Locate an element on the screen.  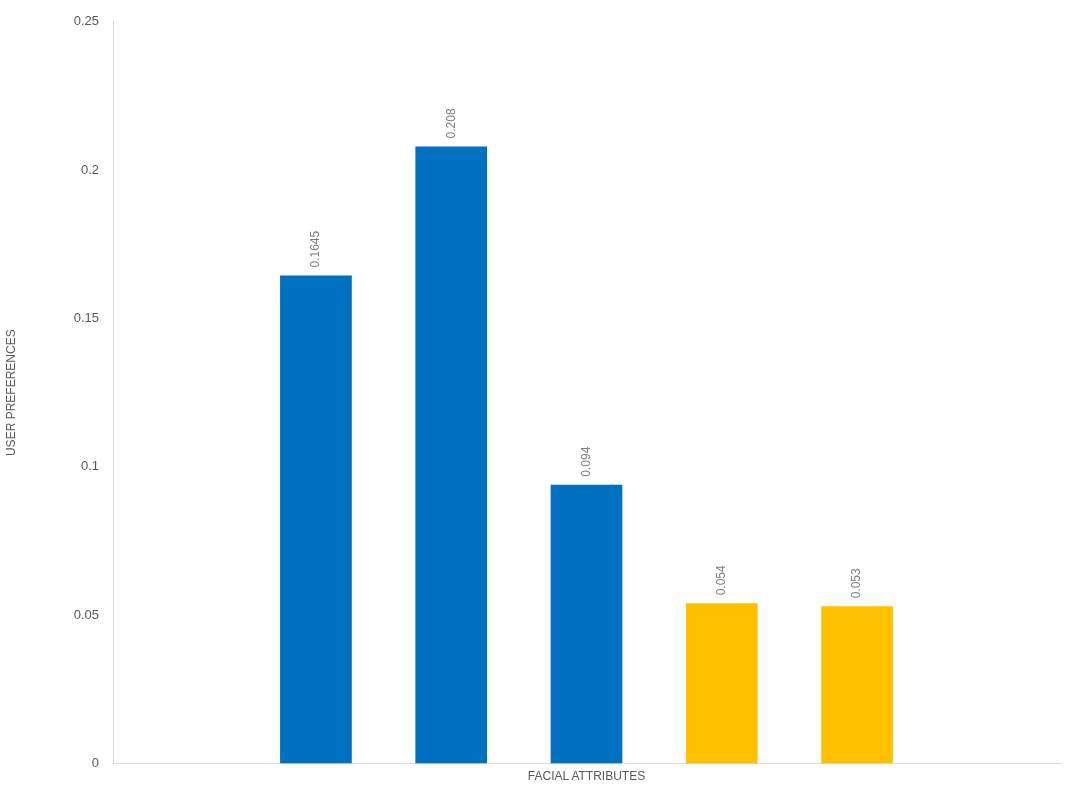
y-axis-title: USER PREFERENCES is located at coordinates (10, 393).